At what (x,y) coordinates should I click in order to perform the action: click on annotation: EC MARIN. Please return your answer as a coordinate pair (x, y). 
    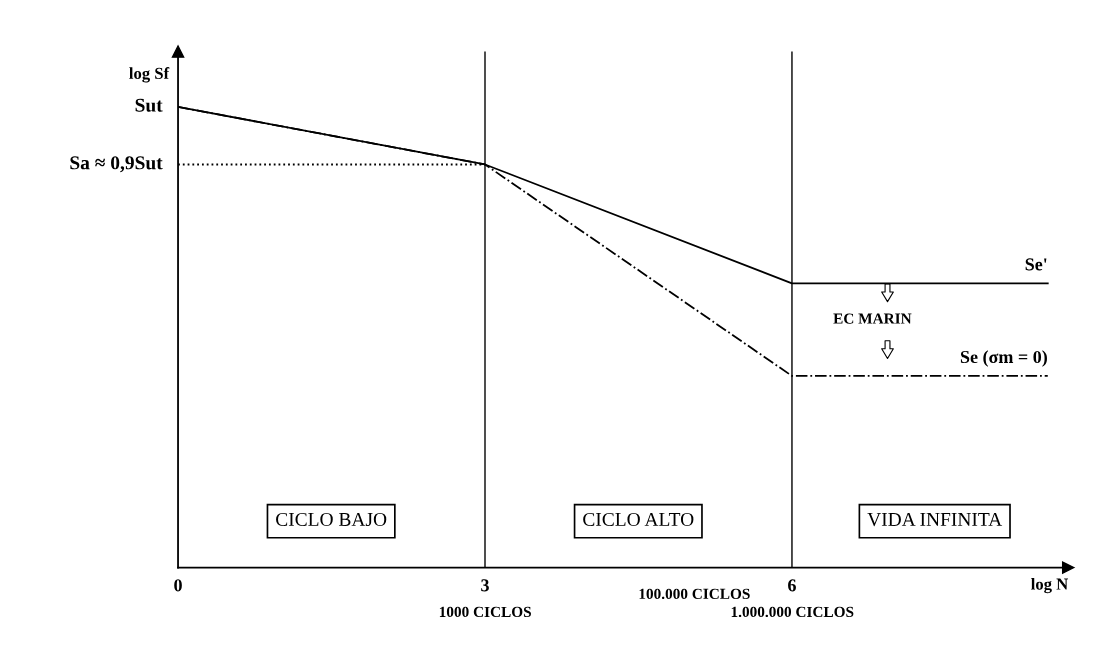
    Looking at the image, I should click on (872, 318).